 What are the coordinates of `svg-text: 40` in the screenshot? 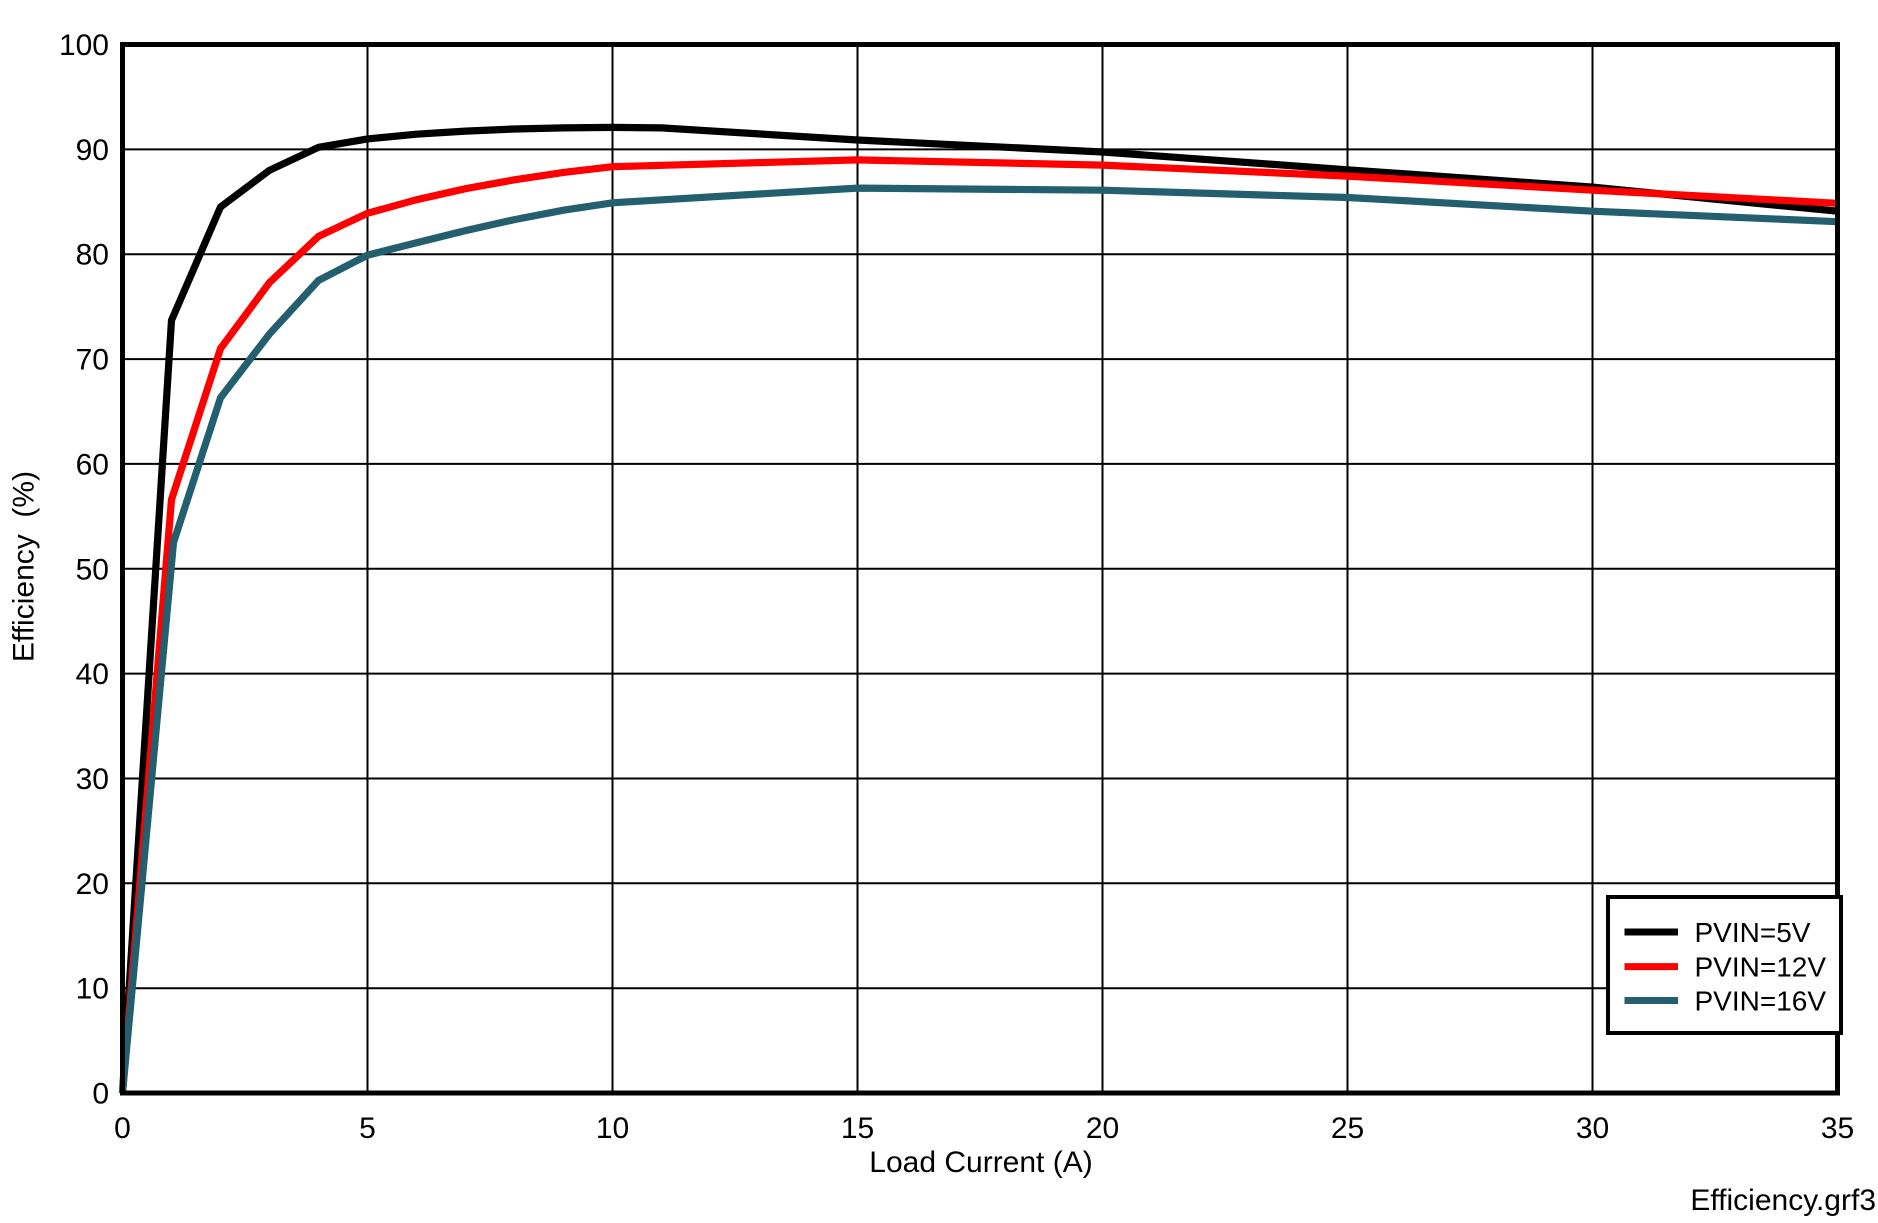 It's located at (92, 674).